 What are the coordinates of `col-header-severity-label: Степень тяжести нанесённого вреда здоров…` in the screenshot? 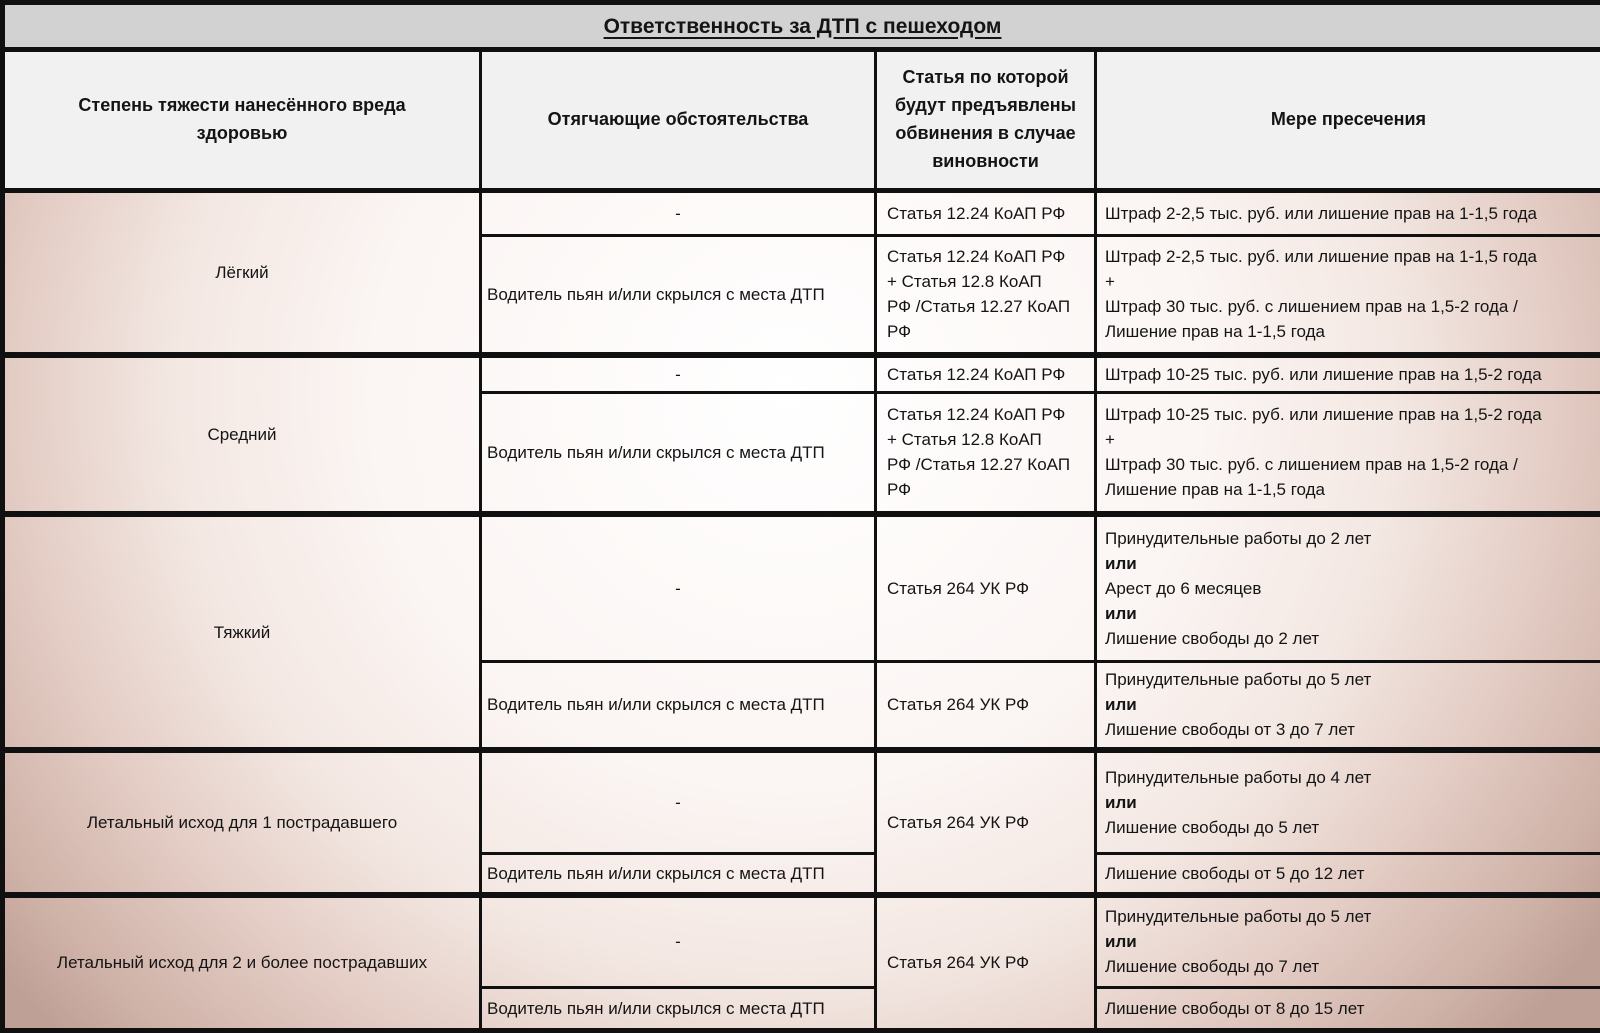 It's located at (242, 120).